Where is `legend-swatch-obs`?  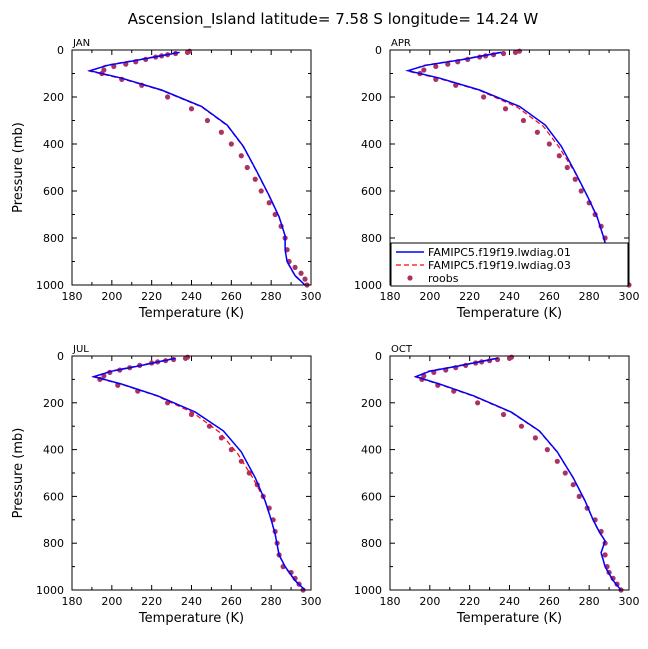 legend-swatch-obs is located at coordinates (410, 278).